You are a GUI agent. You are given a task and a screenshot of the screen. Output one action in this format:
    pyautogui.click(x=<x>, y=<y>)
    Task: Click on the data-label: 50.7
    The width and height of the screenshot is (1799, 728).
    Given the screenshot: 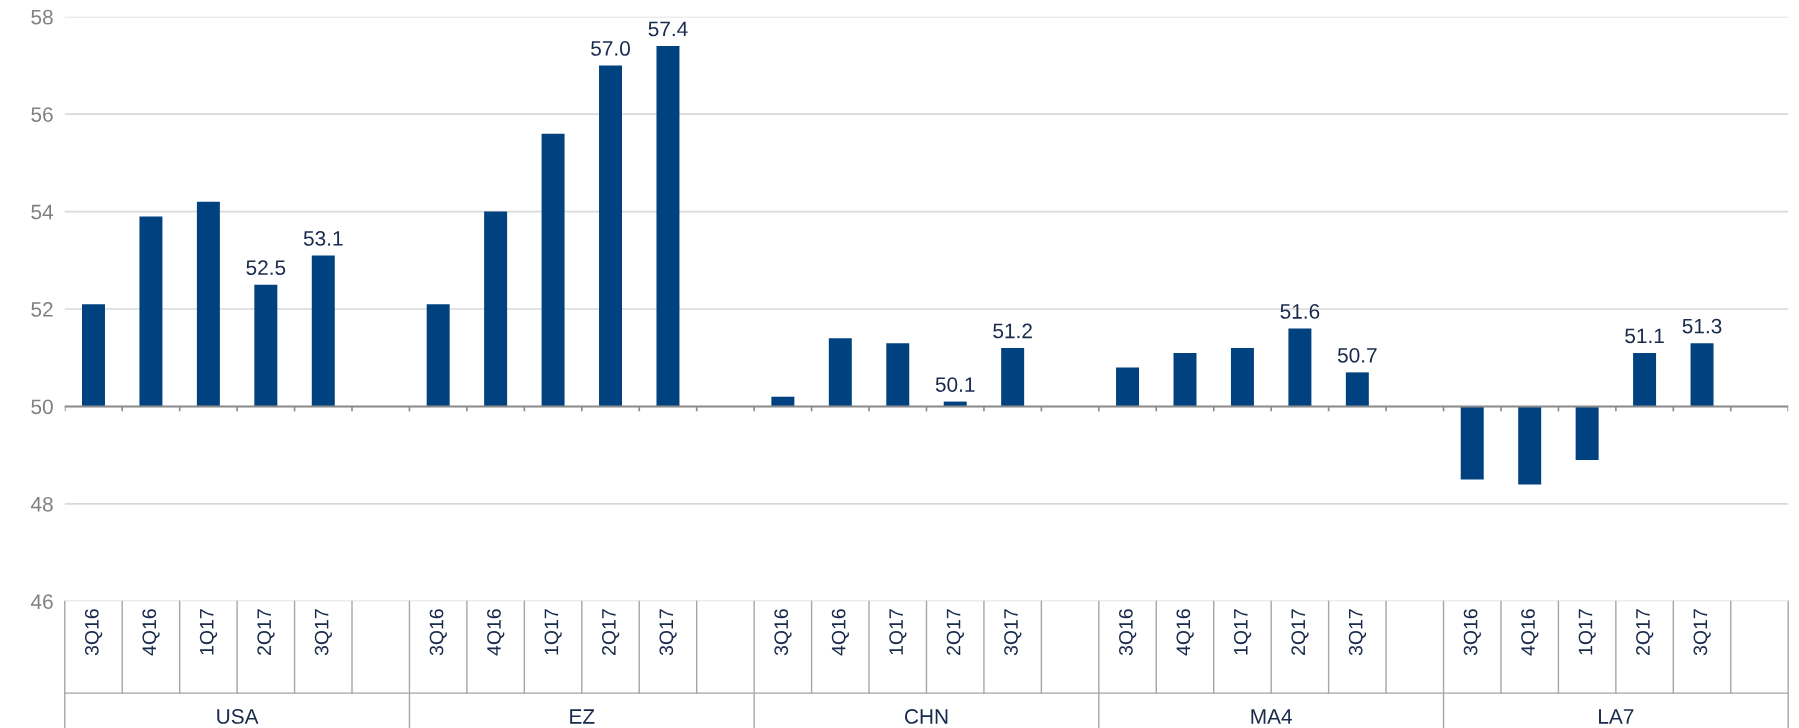 What is the action you would take?
    pyautogui.click(x=1357, y=355)
    